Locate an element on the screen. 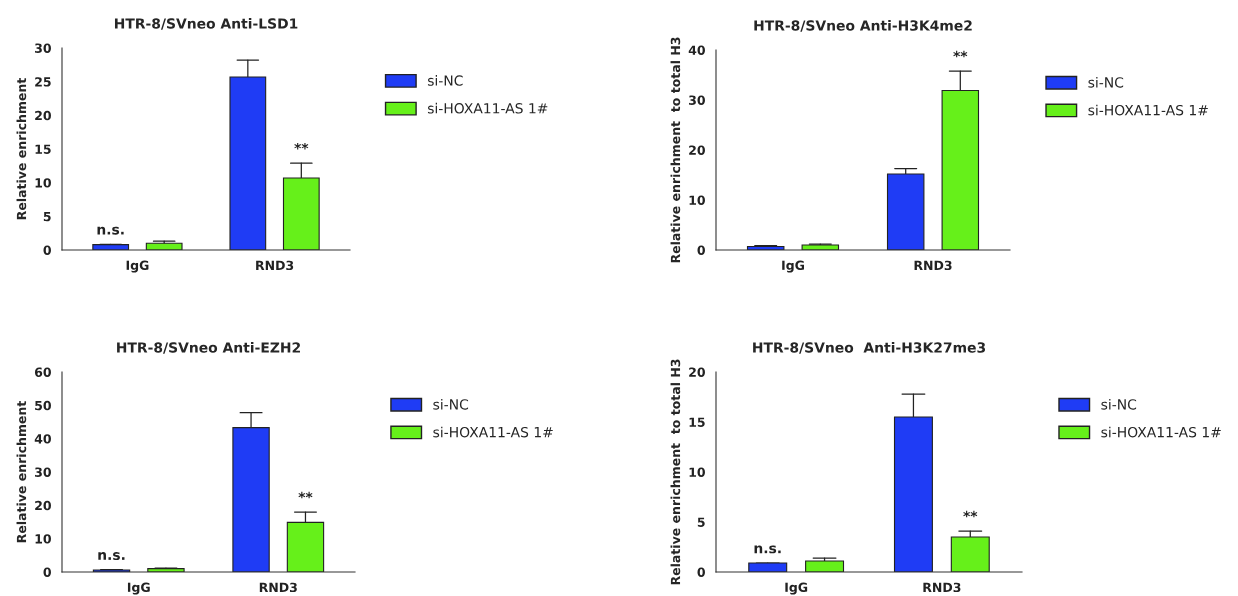 This screenshot has height=596, width=1238. y-tick-label: 60 is located at coordinates (42, 372).